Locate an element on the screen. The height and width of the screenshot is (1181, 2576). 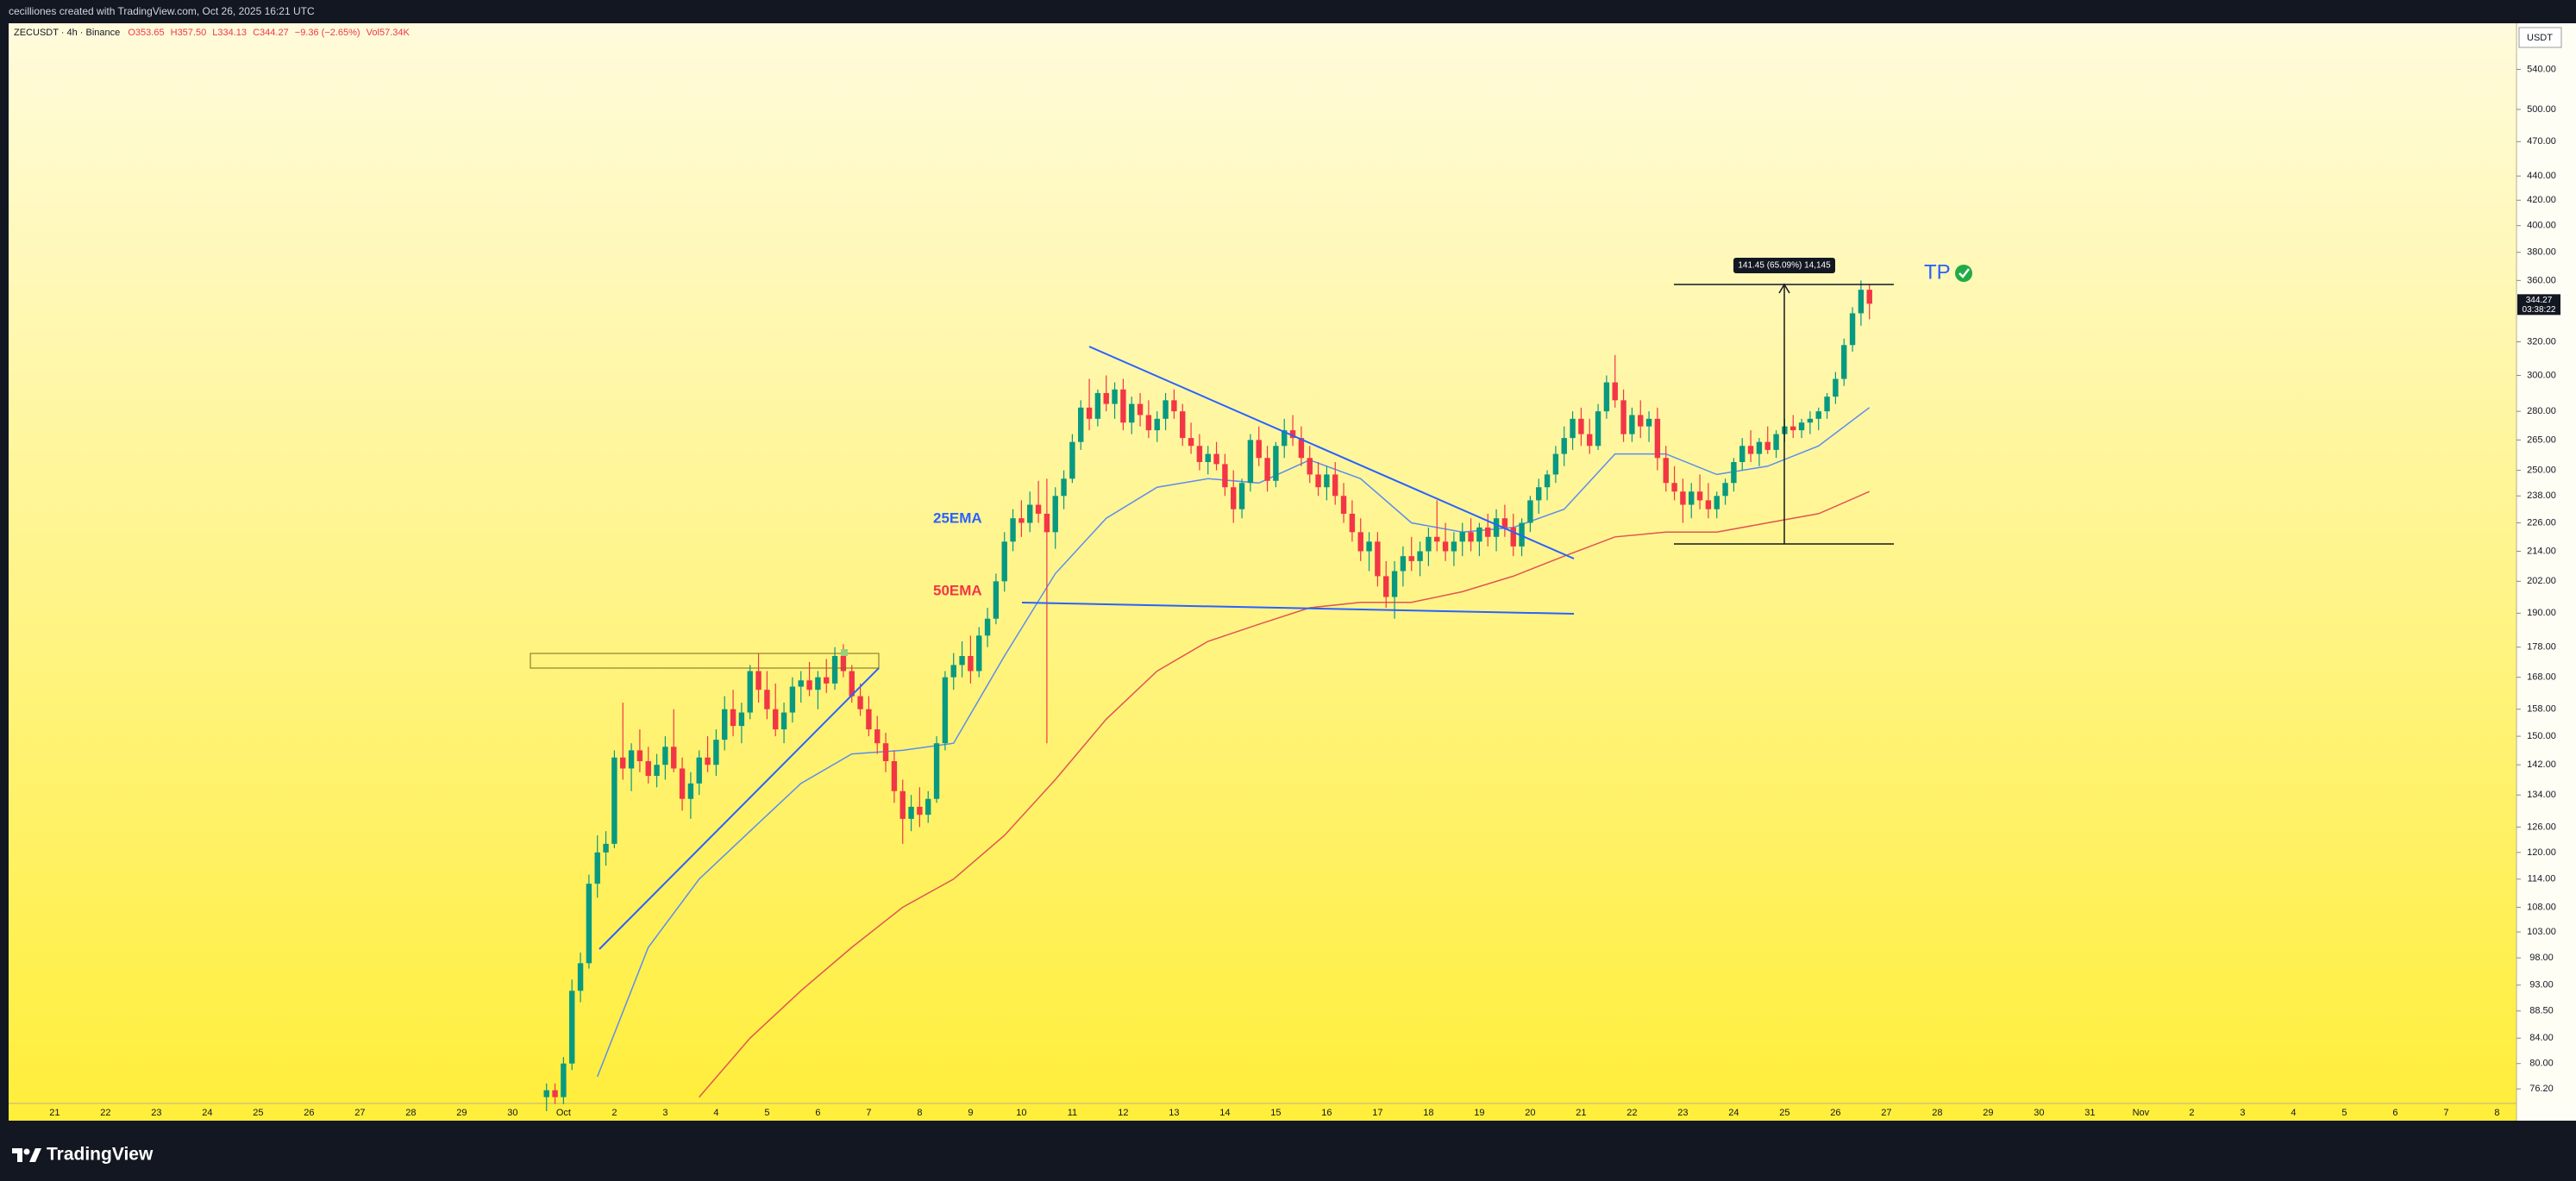
series-label: 25EMA is located at coordinates (957, 518).